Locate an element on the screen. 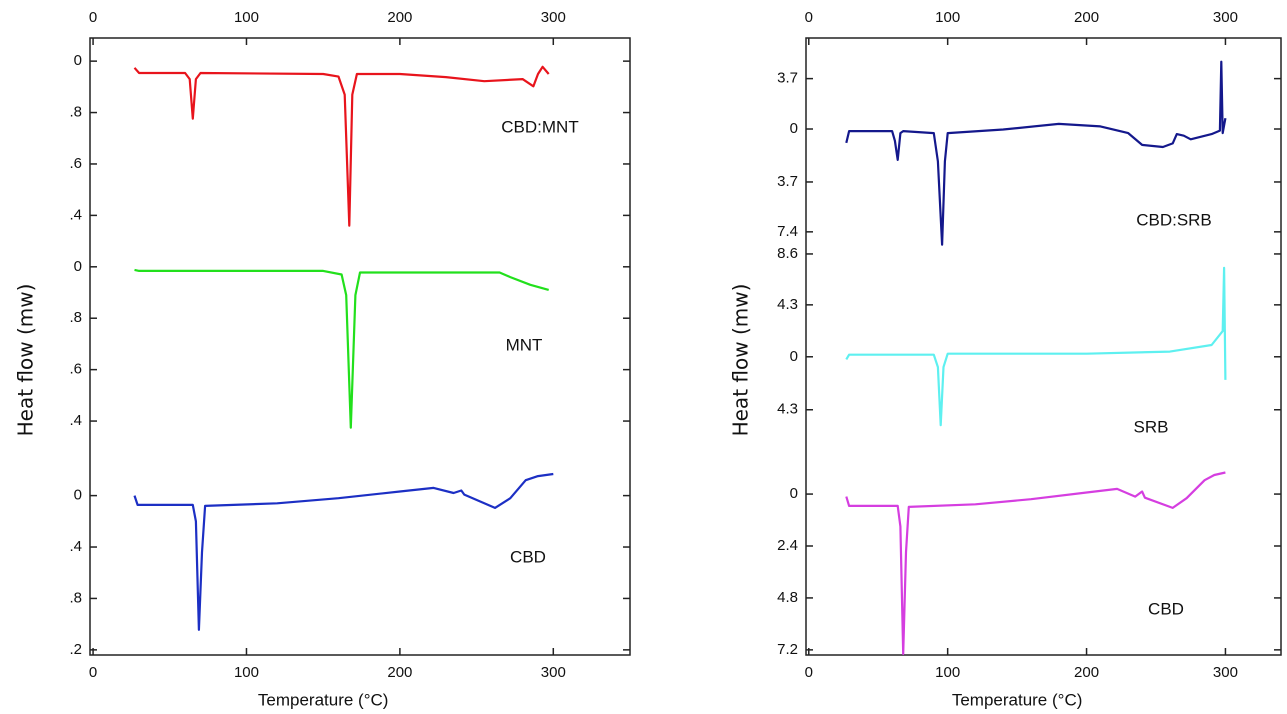  y-tick-label: 7.2 is located at coordinates (787, 649).